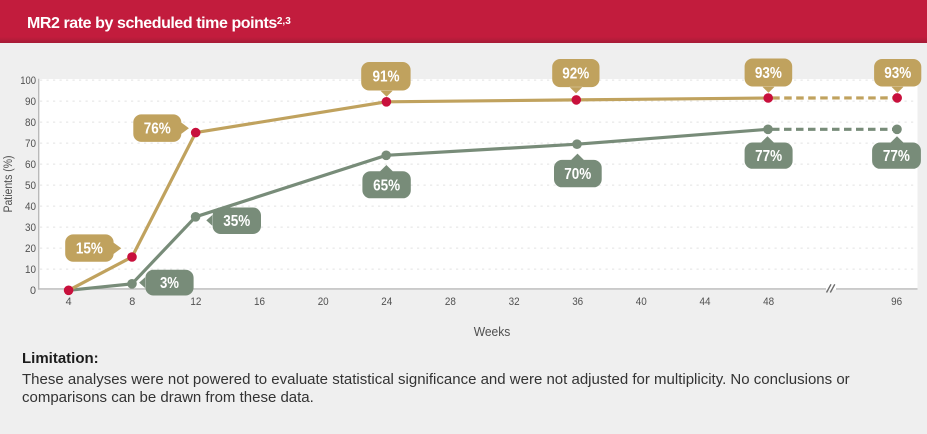 The width and height of the screenshot is (927, 434). What do you see at coordinates (768, 302) in the screenshot?
I see `svg-text: 48` at bounding box center [768, 302].